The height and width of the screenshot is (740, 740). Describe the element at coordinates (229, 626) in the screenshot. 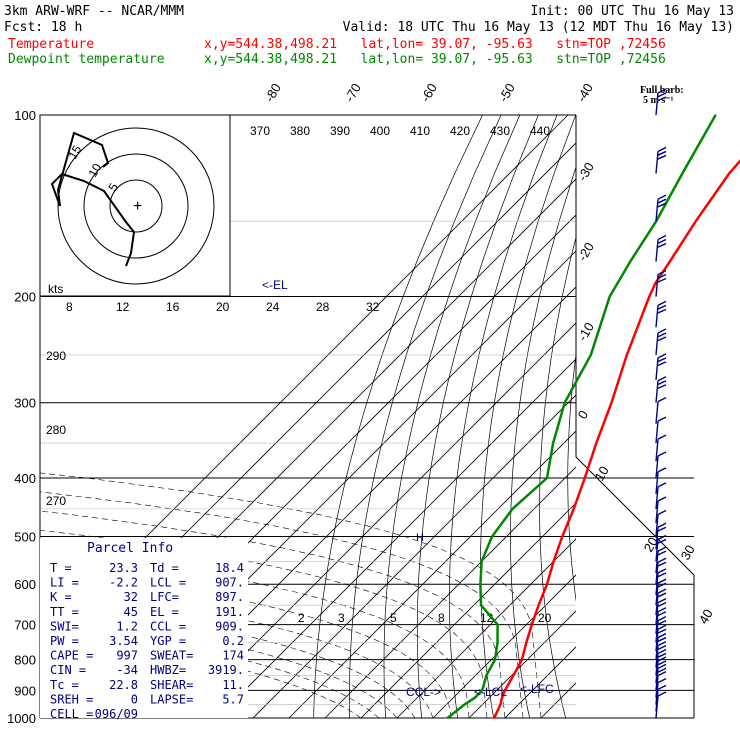

I see `parcel-info-cell: 909.` at that location.